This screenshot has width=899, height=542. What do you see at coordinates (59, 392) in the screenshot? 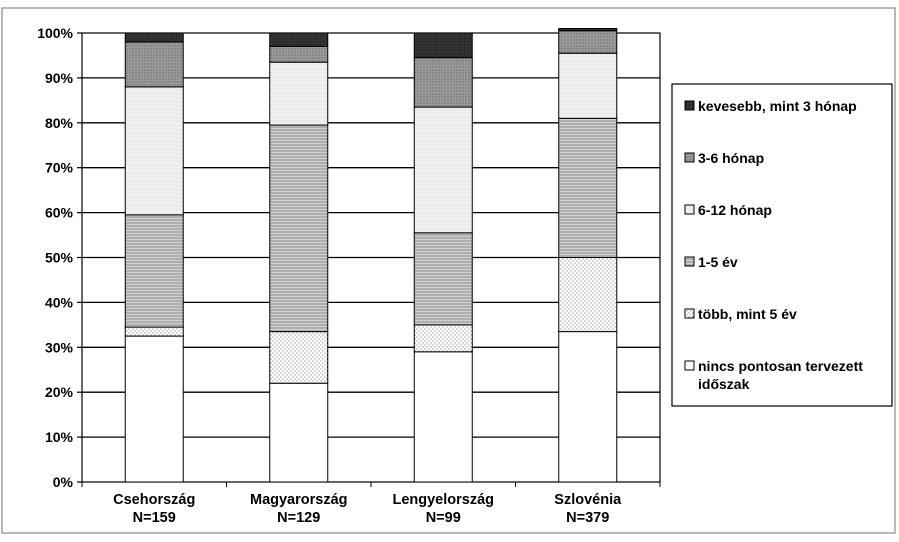
I see `y-tick-label: 20%` at bounding box center [59, 392].